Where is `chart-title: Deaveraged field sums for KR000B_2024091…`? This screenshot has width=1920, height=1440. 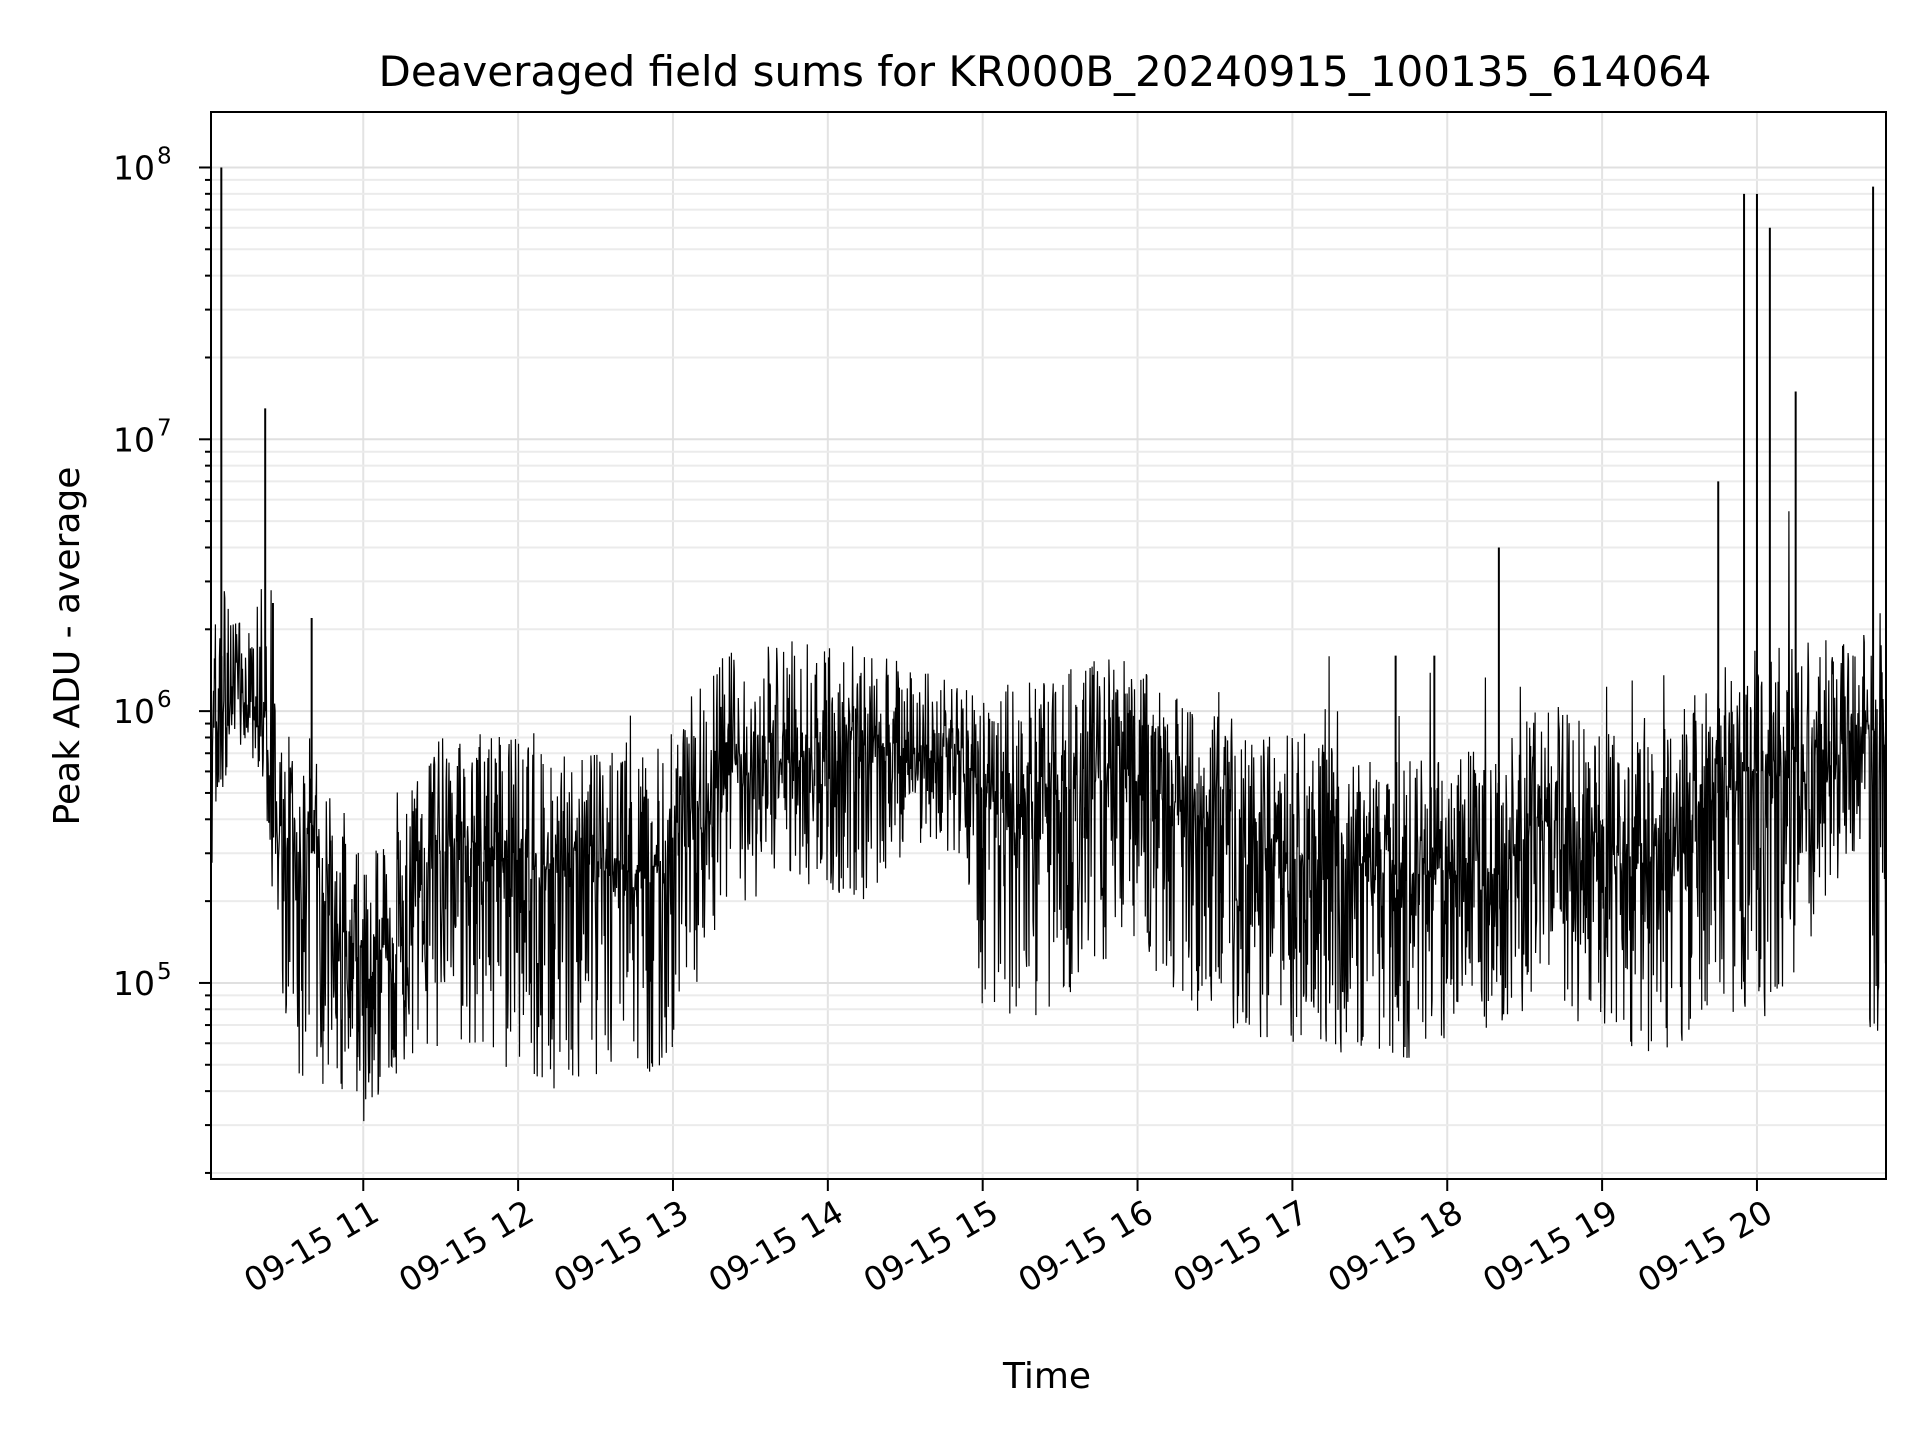 chart-title: Deaveraged field sums for KR000B_2024091… is located at coordinates (1045, 71).